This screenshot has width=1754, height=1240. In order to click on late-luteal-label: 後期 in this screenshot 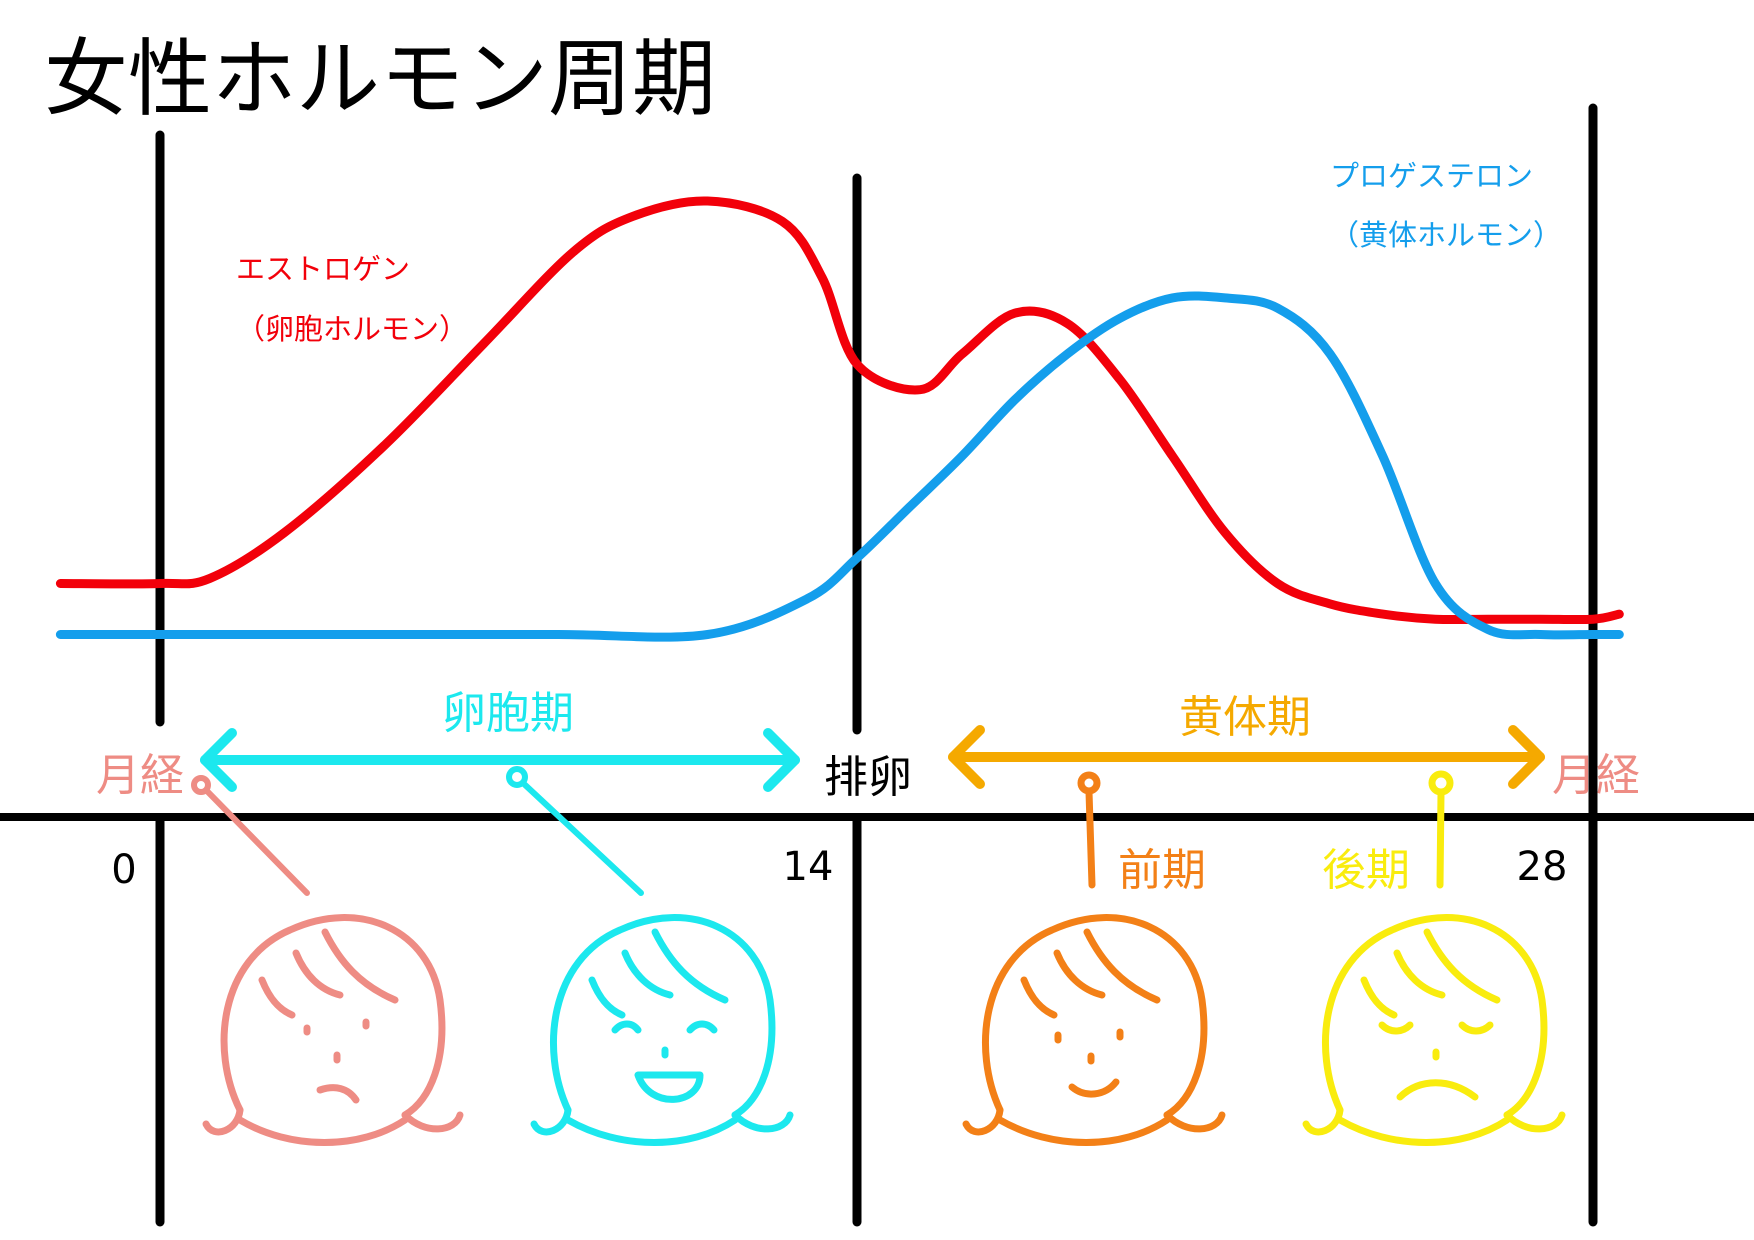, I will do `click(1366, 870)`.